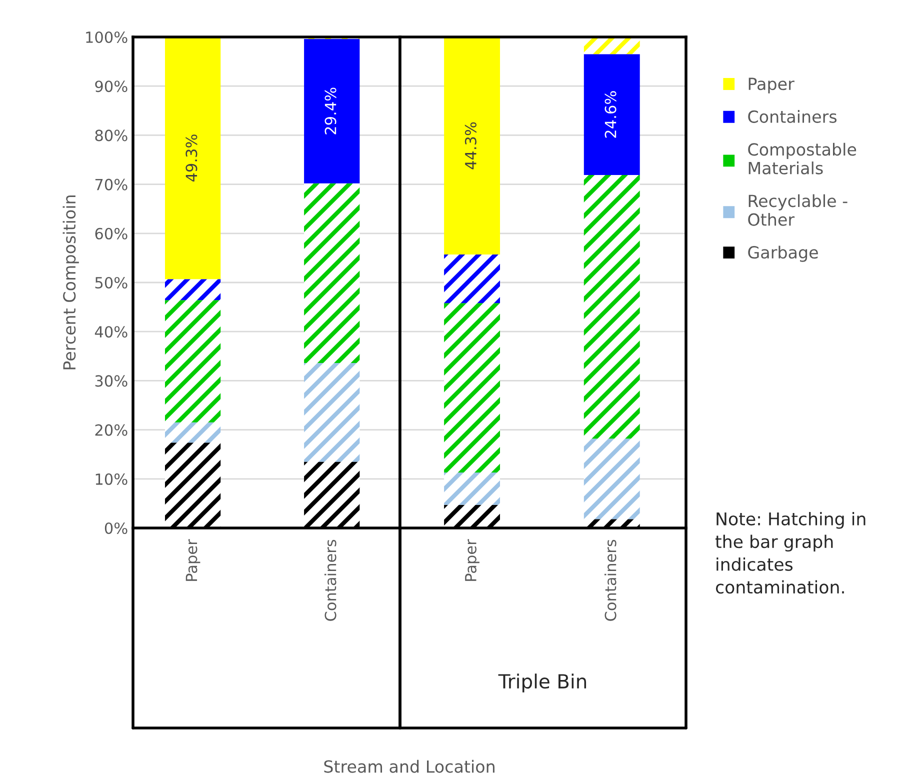 This screenshot has height=779, width=899. I want to click on data-label: 24.6%, so click(610, 114).